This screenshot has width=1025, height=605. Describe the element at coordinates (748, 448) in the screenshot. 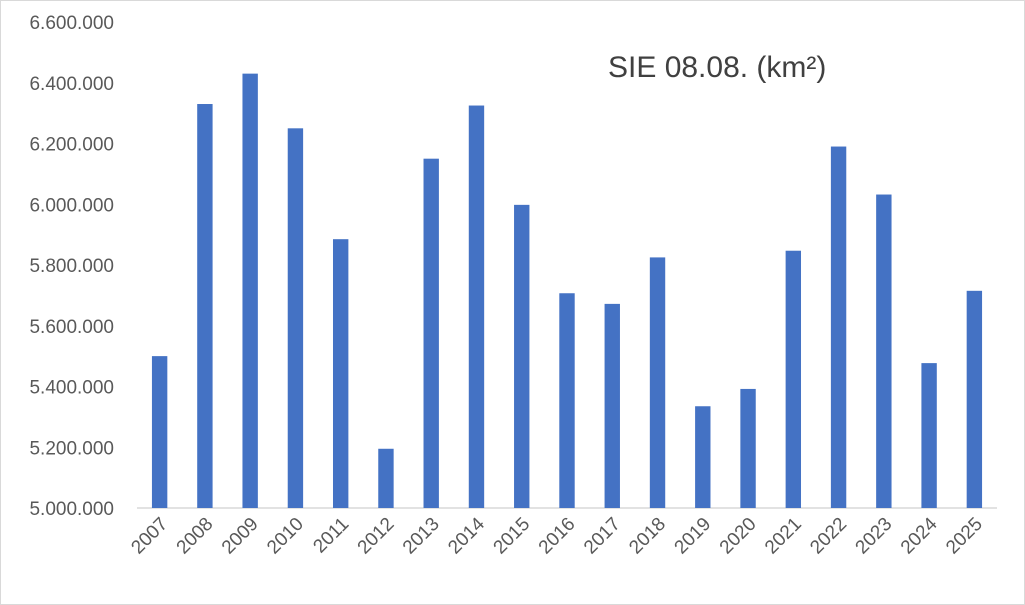

I see `bar-2020` at that location.